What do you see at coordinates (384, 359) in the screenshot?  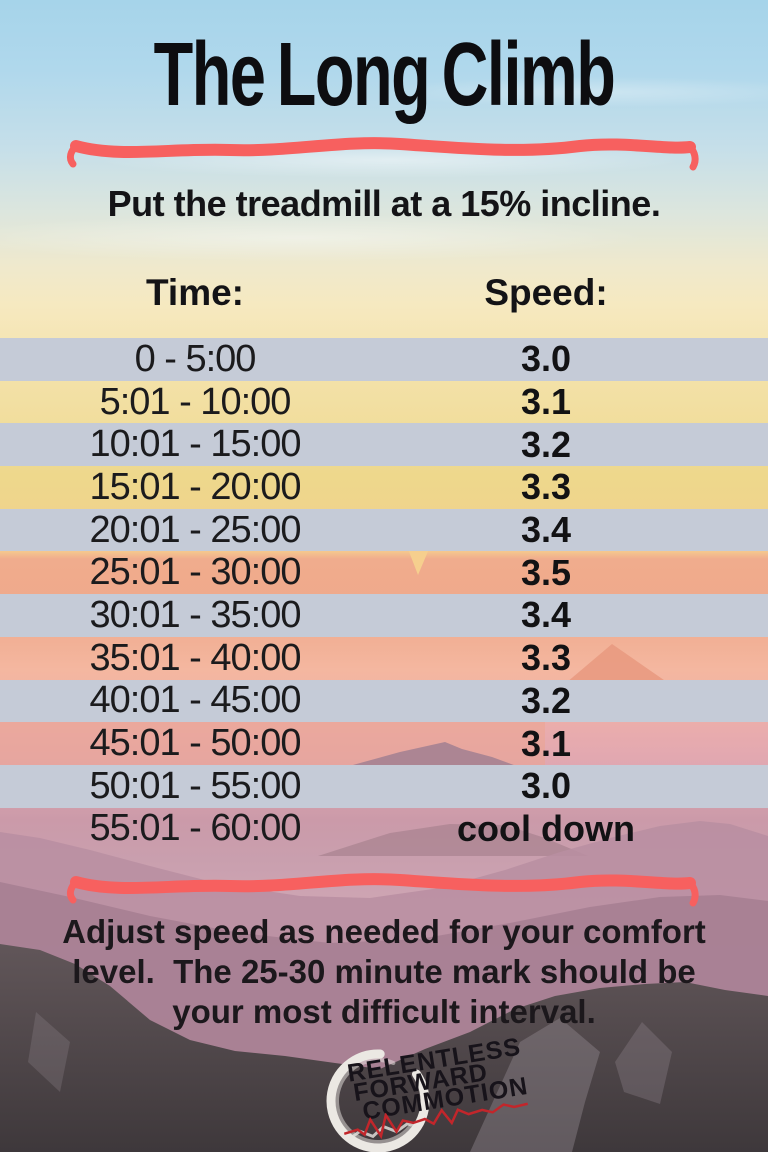 I see `table-row: 0 - 5:00 3.0` at bounding box center [384, 359].